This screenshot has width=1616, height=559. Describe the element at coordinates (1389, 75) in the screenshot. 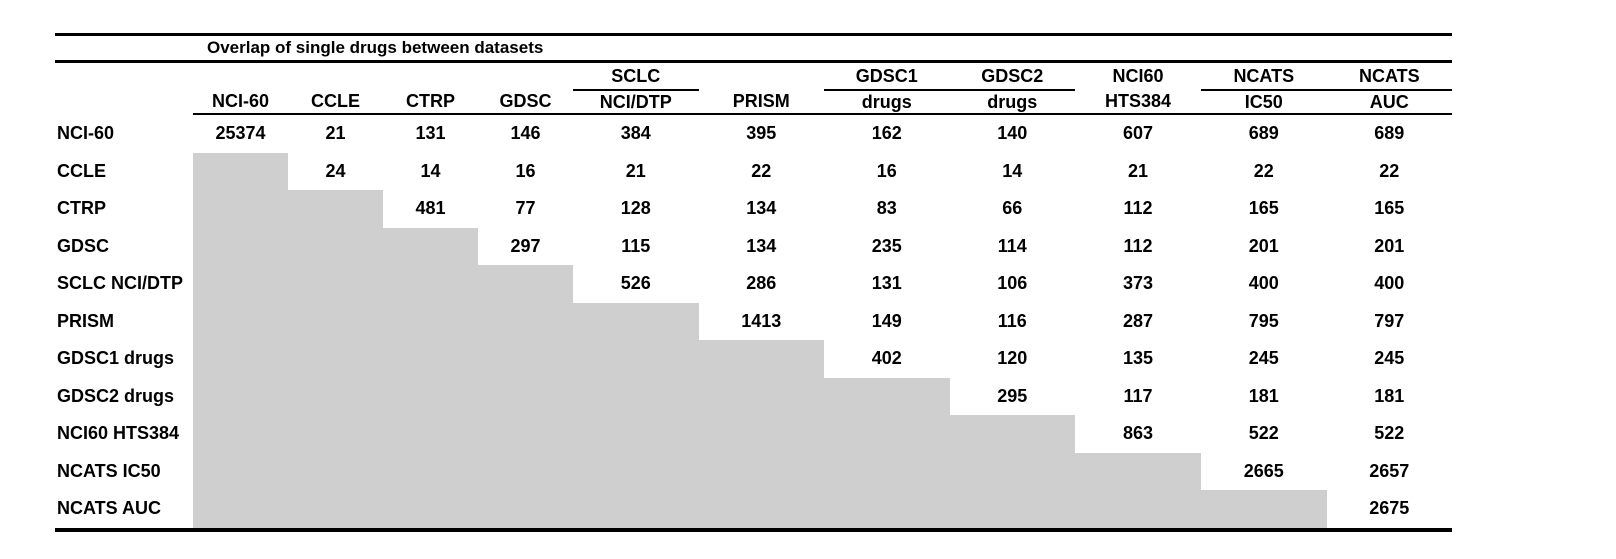

I see `header-group-ncats-auc: NCATS` at that location.